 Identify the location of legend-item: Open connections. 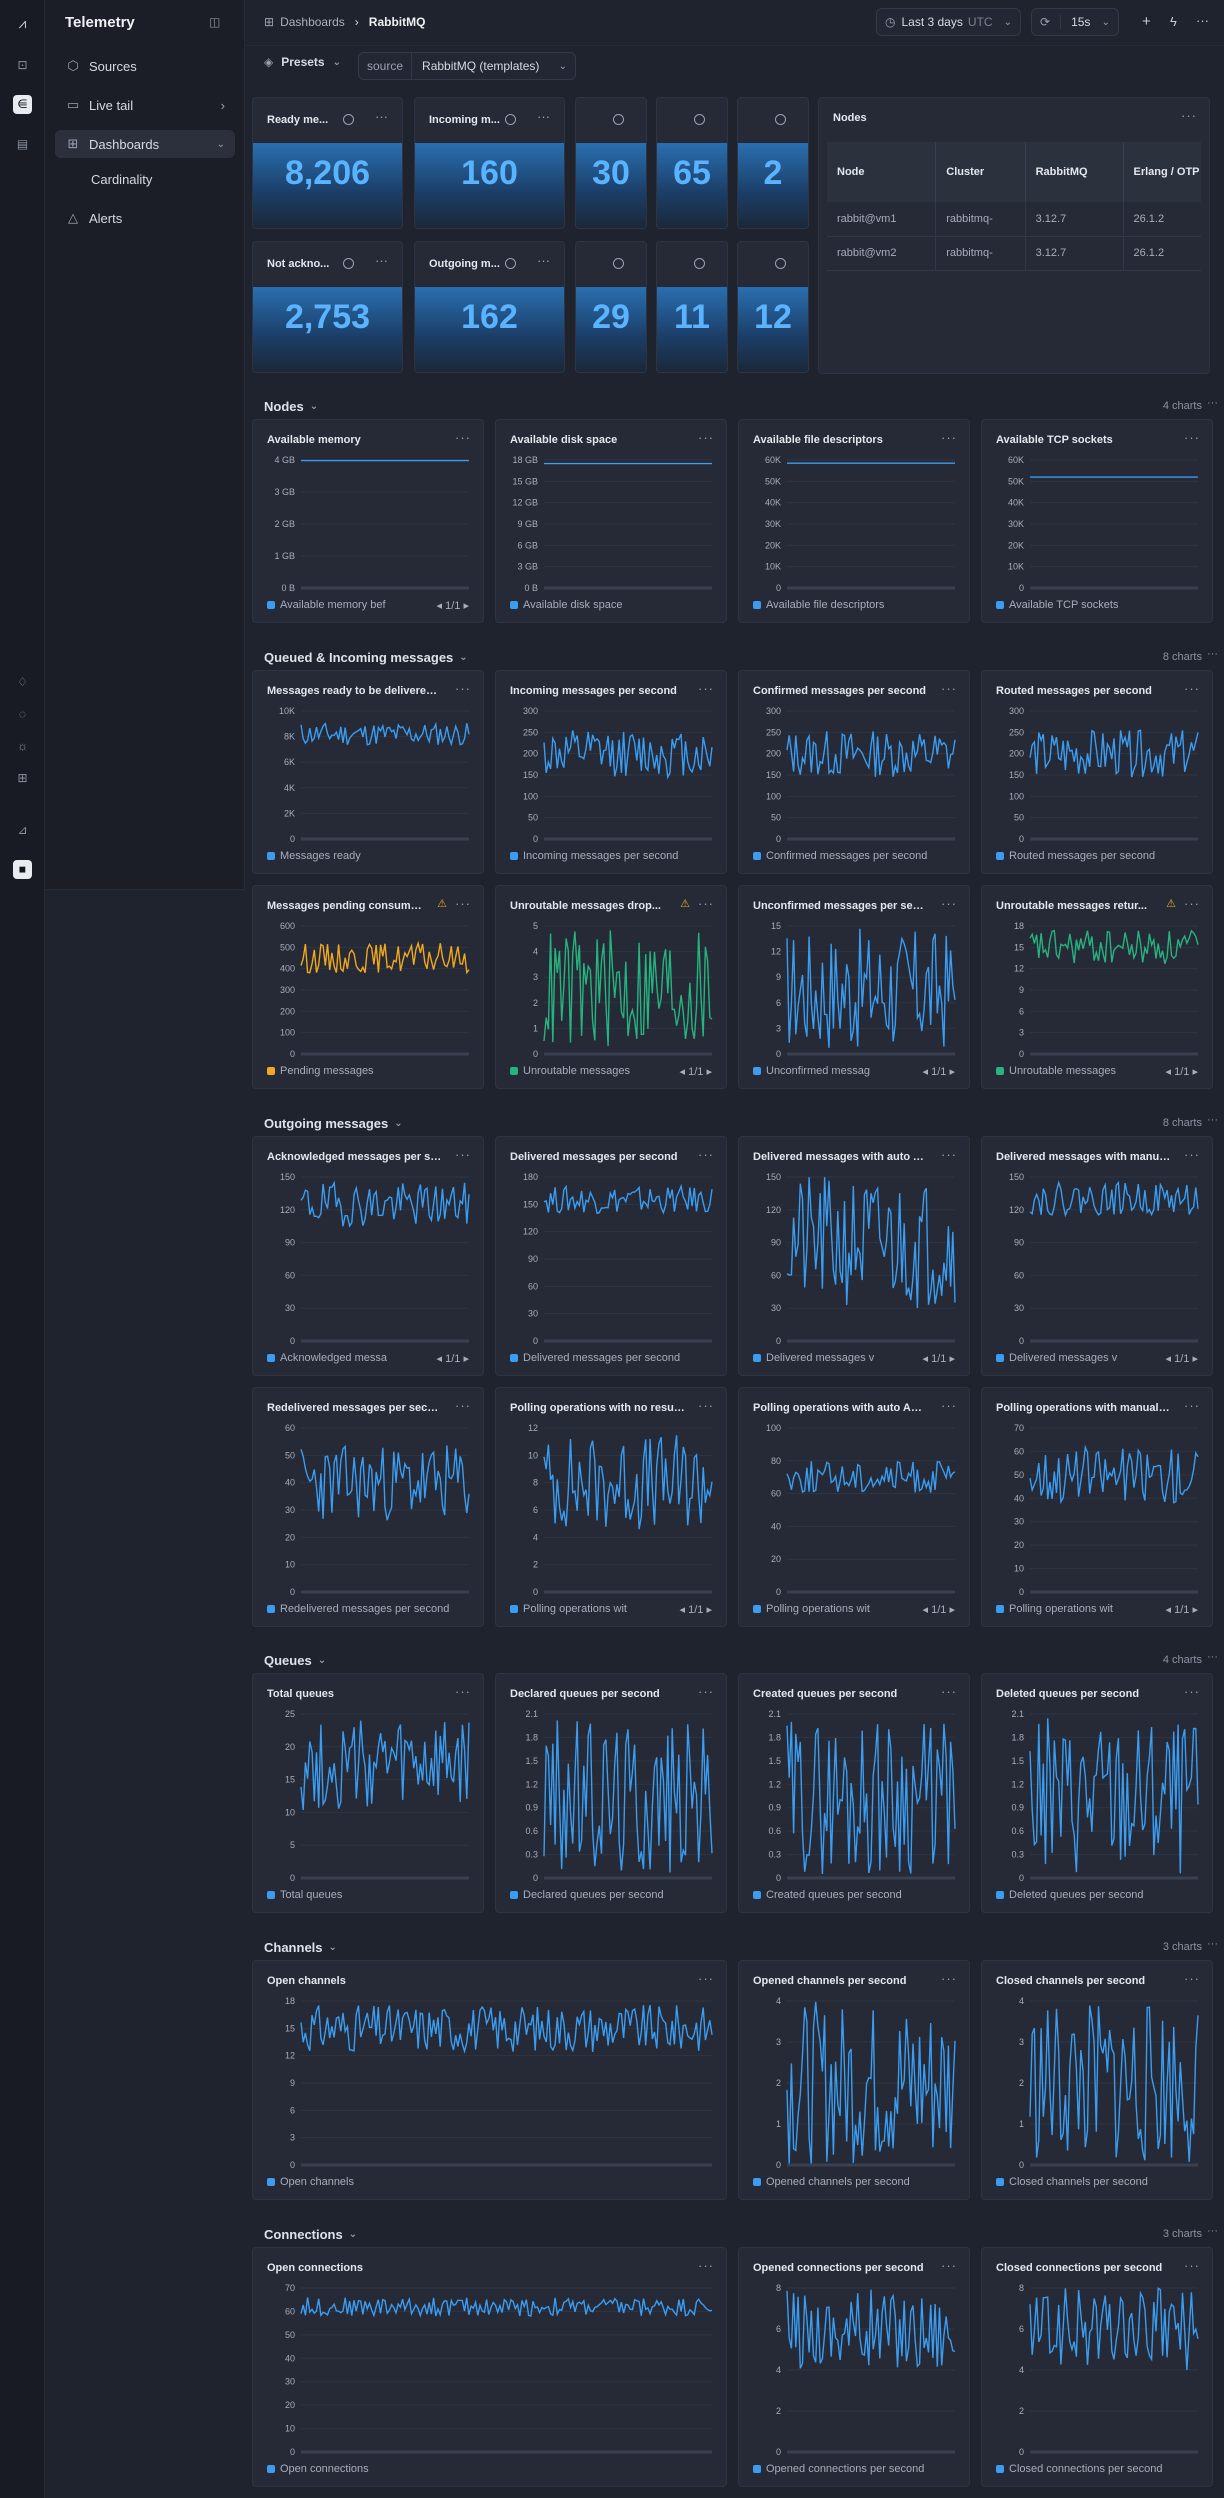
(318, 2469).